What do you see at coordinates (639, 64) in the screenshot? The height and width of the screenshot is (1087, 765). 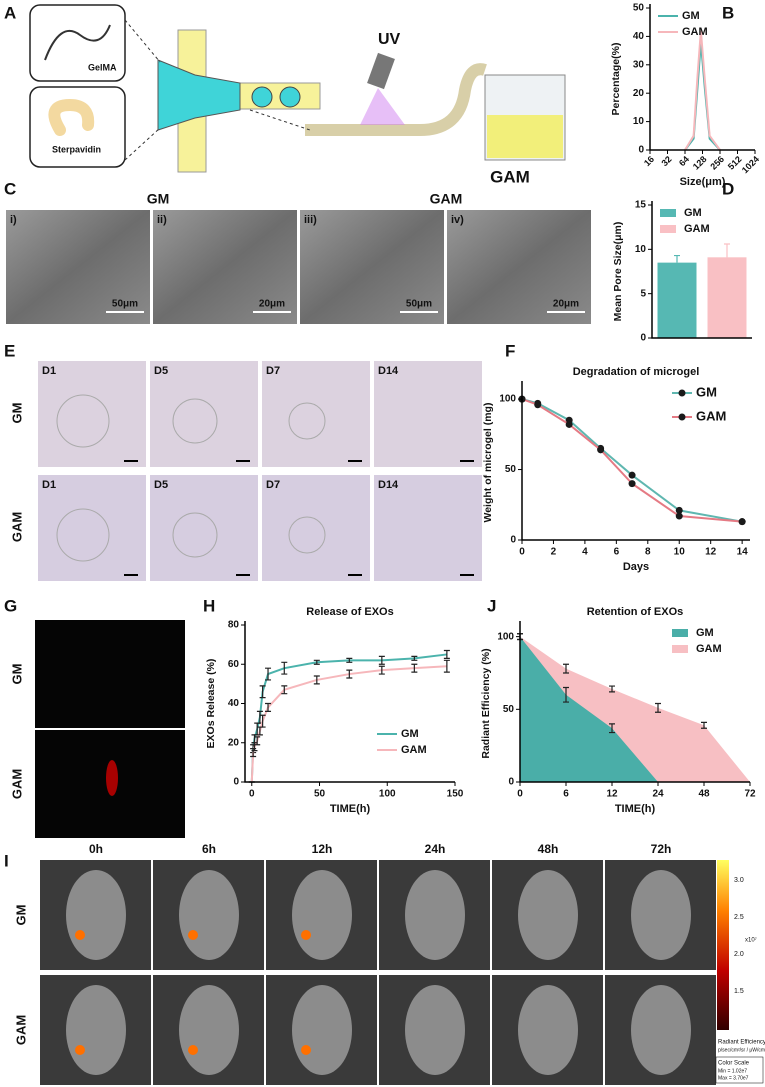 I see `y-tick-label: 30` at bounding box center [639, 64].